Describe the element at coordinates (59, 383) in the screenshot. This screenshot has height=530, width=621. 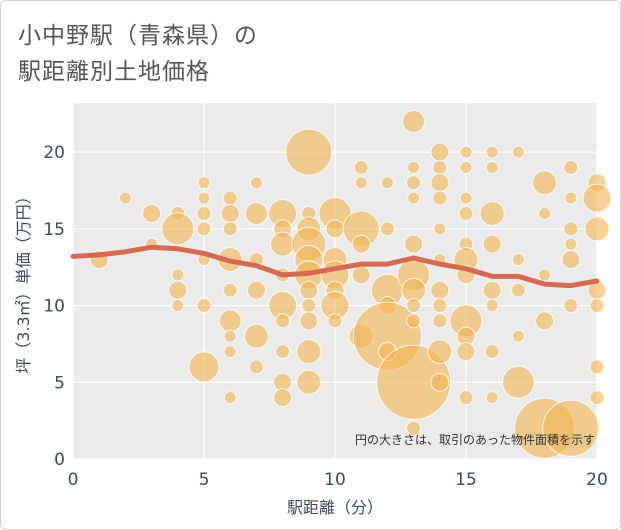
I see `y-tick-label: 5` at that location.